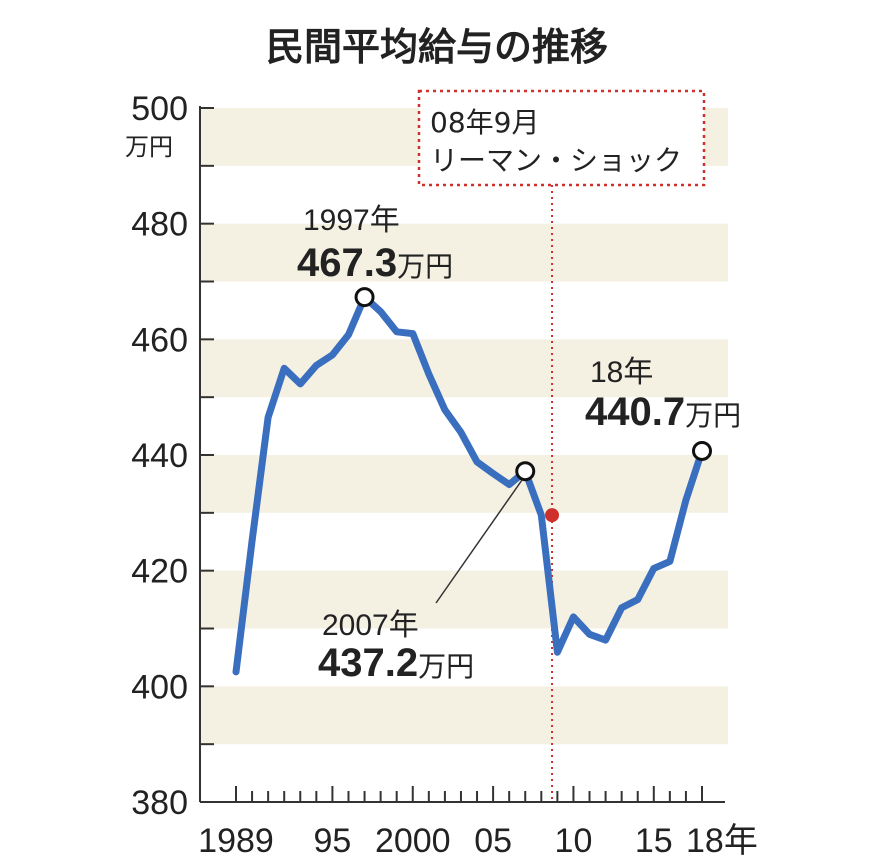  Describe the element at coordinates (236, 841) in the screenshot. I see `x-tick-label: 1989` at that location.